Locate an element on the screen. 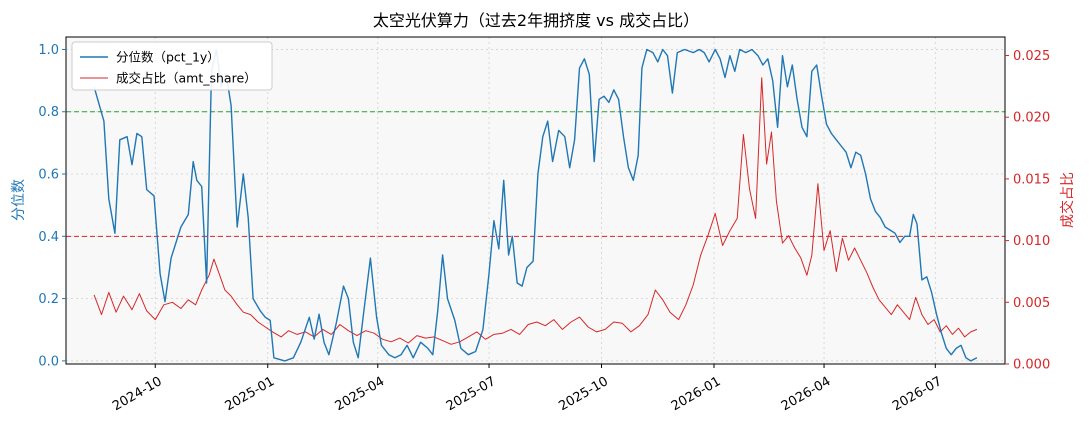 The image size is (1089, 429). x-tick-label: 2024-10 is located at coordinates (137, 394).